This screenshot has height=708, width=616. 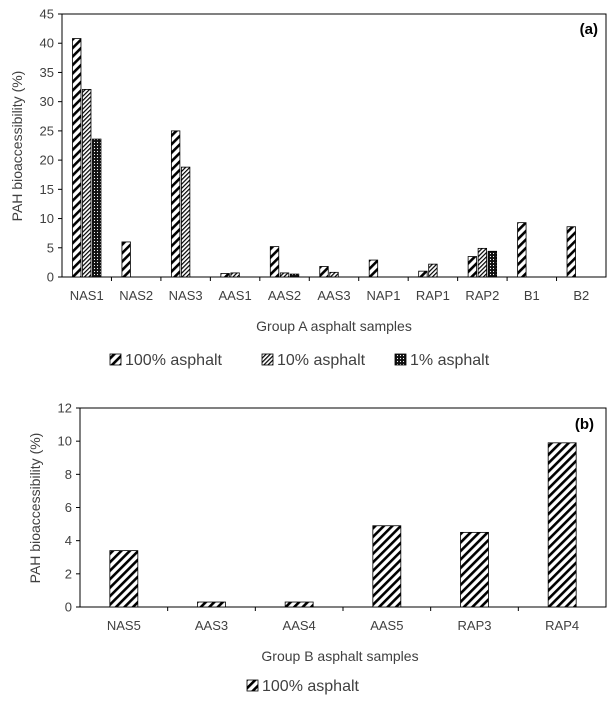 What do you see at coordinates (47, 14) in the screenshot?
I see `y-tick-label: 45` at bounding box center [47, 14].